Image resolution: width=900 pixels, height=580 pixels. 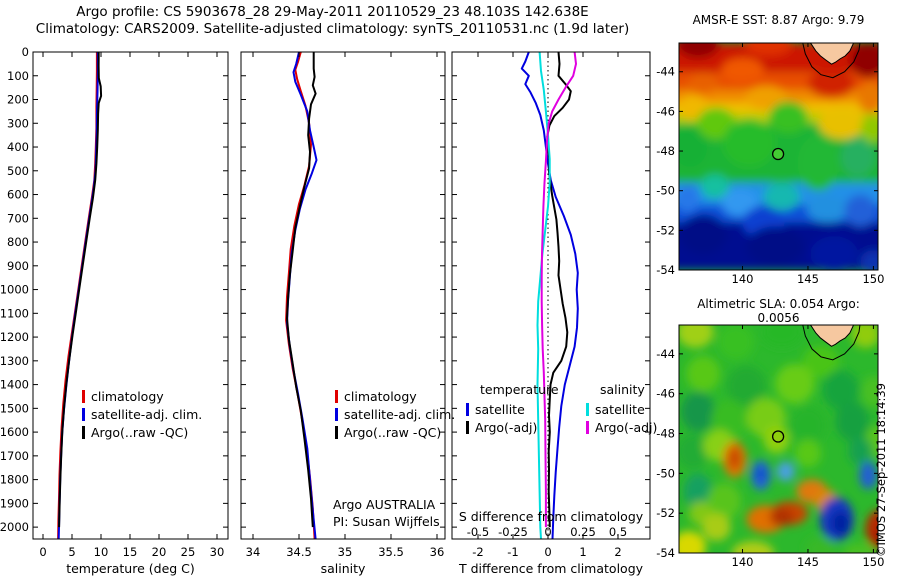 I want to click on y-tick-label: 1900, so click(x=14, y=503).